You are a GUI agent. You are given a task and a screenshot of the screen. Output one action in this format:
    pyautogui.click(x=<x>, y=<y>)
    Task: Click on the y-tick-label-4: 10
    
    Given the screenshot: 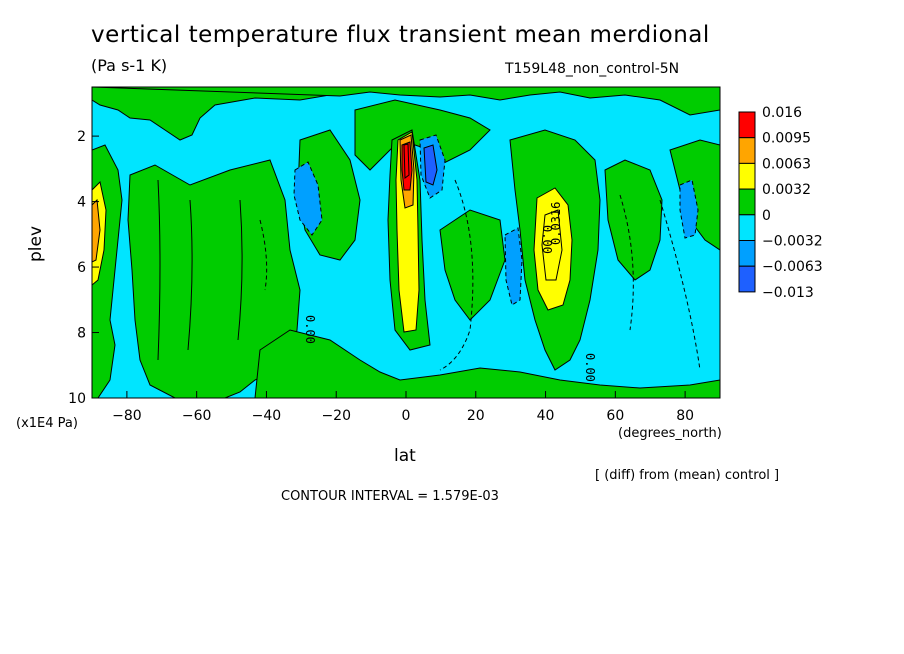 What is the action you would take?
    pyautogui.click(x=77, y=399)
    